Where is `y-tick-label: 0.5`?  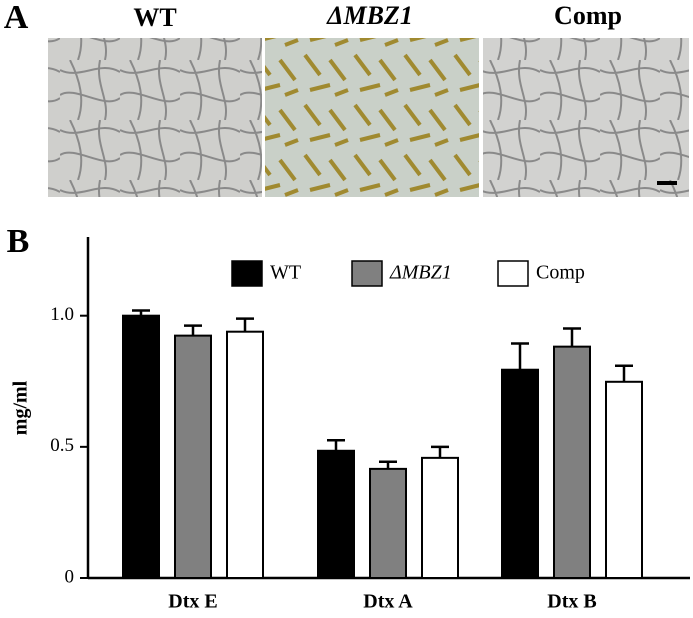
y-tick-label: 0.5 is located at coordinates (62, 445).